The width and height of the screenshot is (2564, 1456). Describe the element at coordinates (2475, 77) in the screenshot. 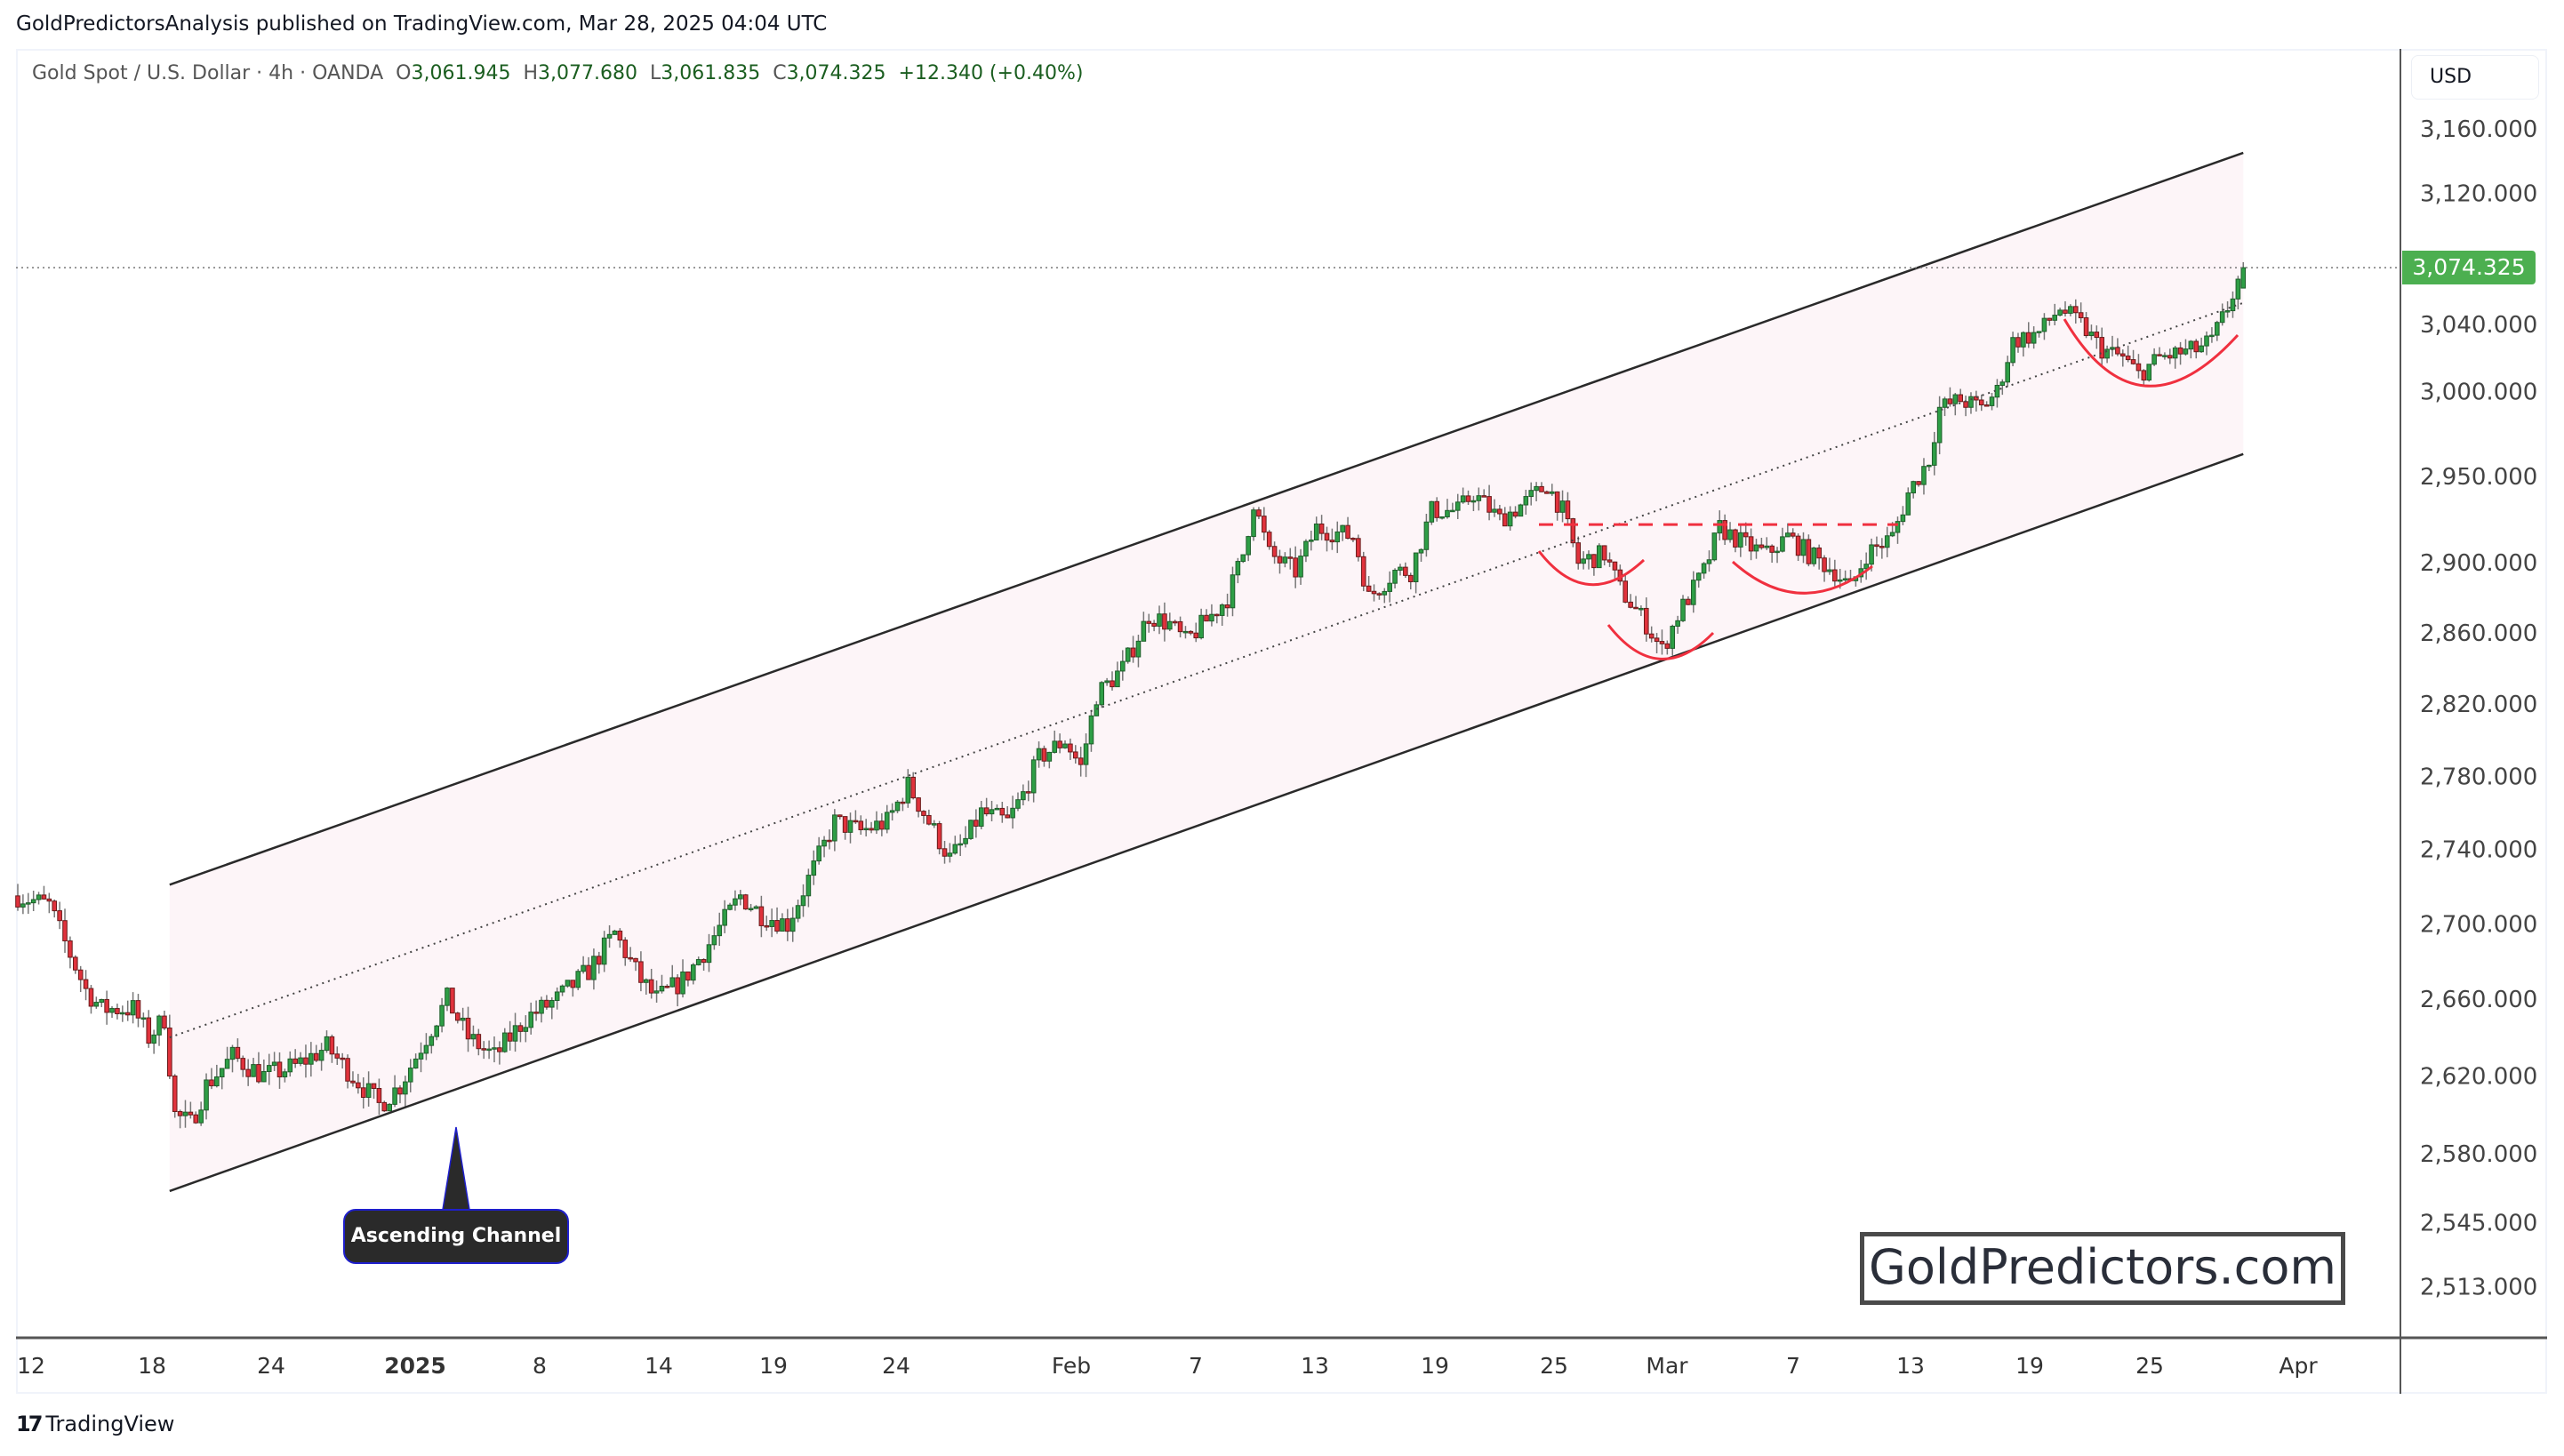

I see `currency-button: USD` at that location.